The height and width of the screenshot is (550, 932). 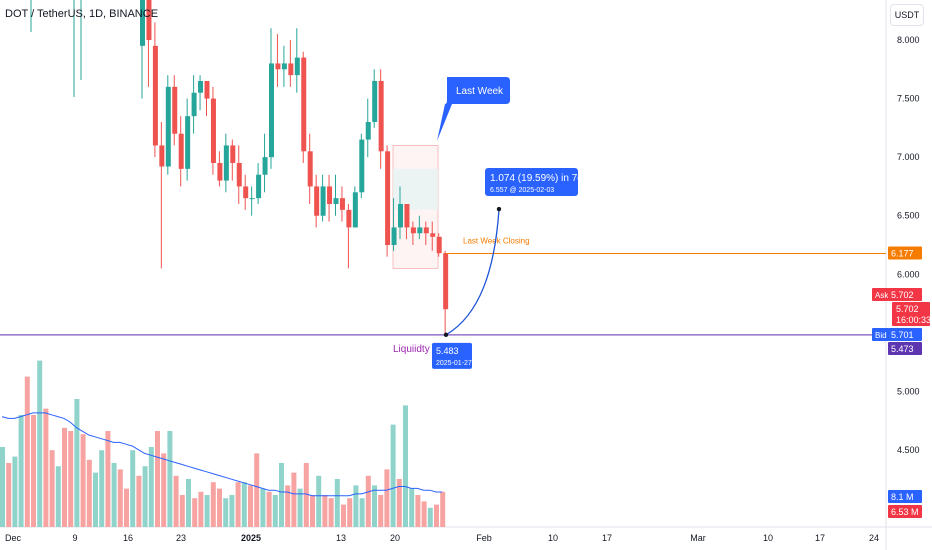 I want to click on bid-price-tag-box, so click(x=905, y=334).